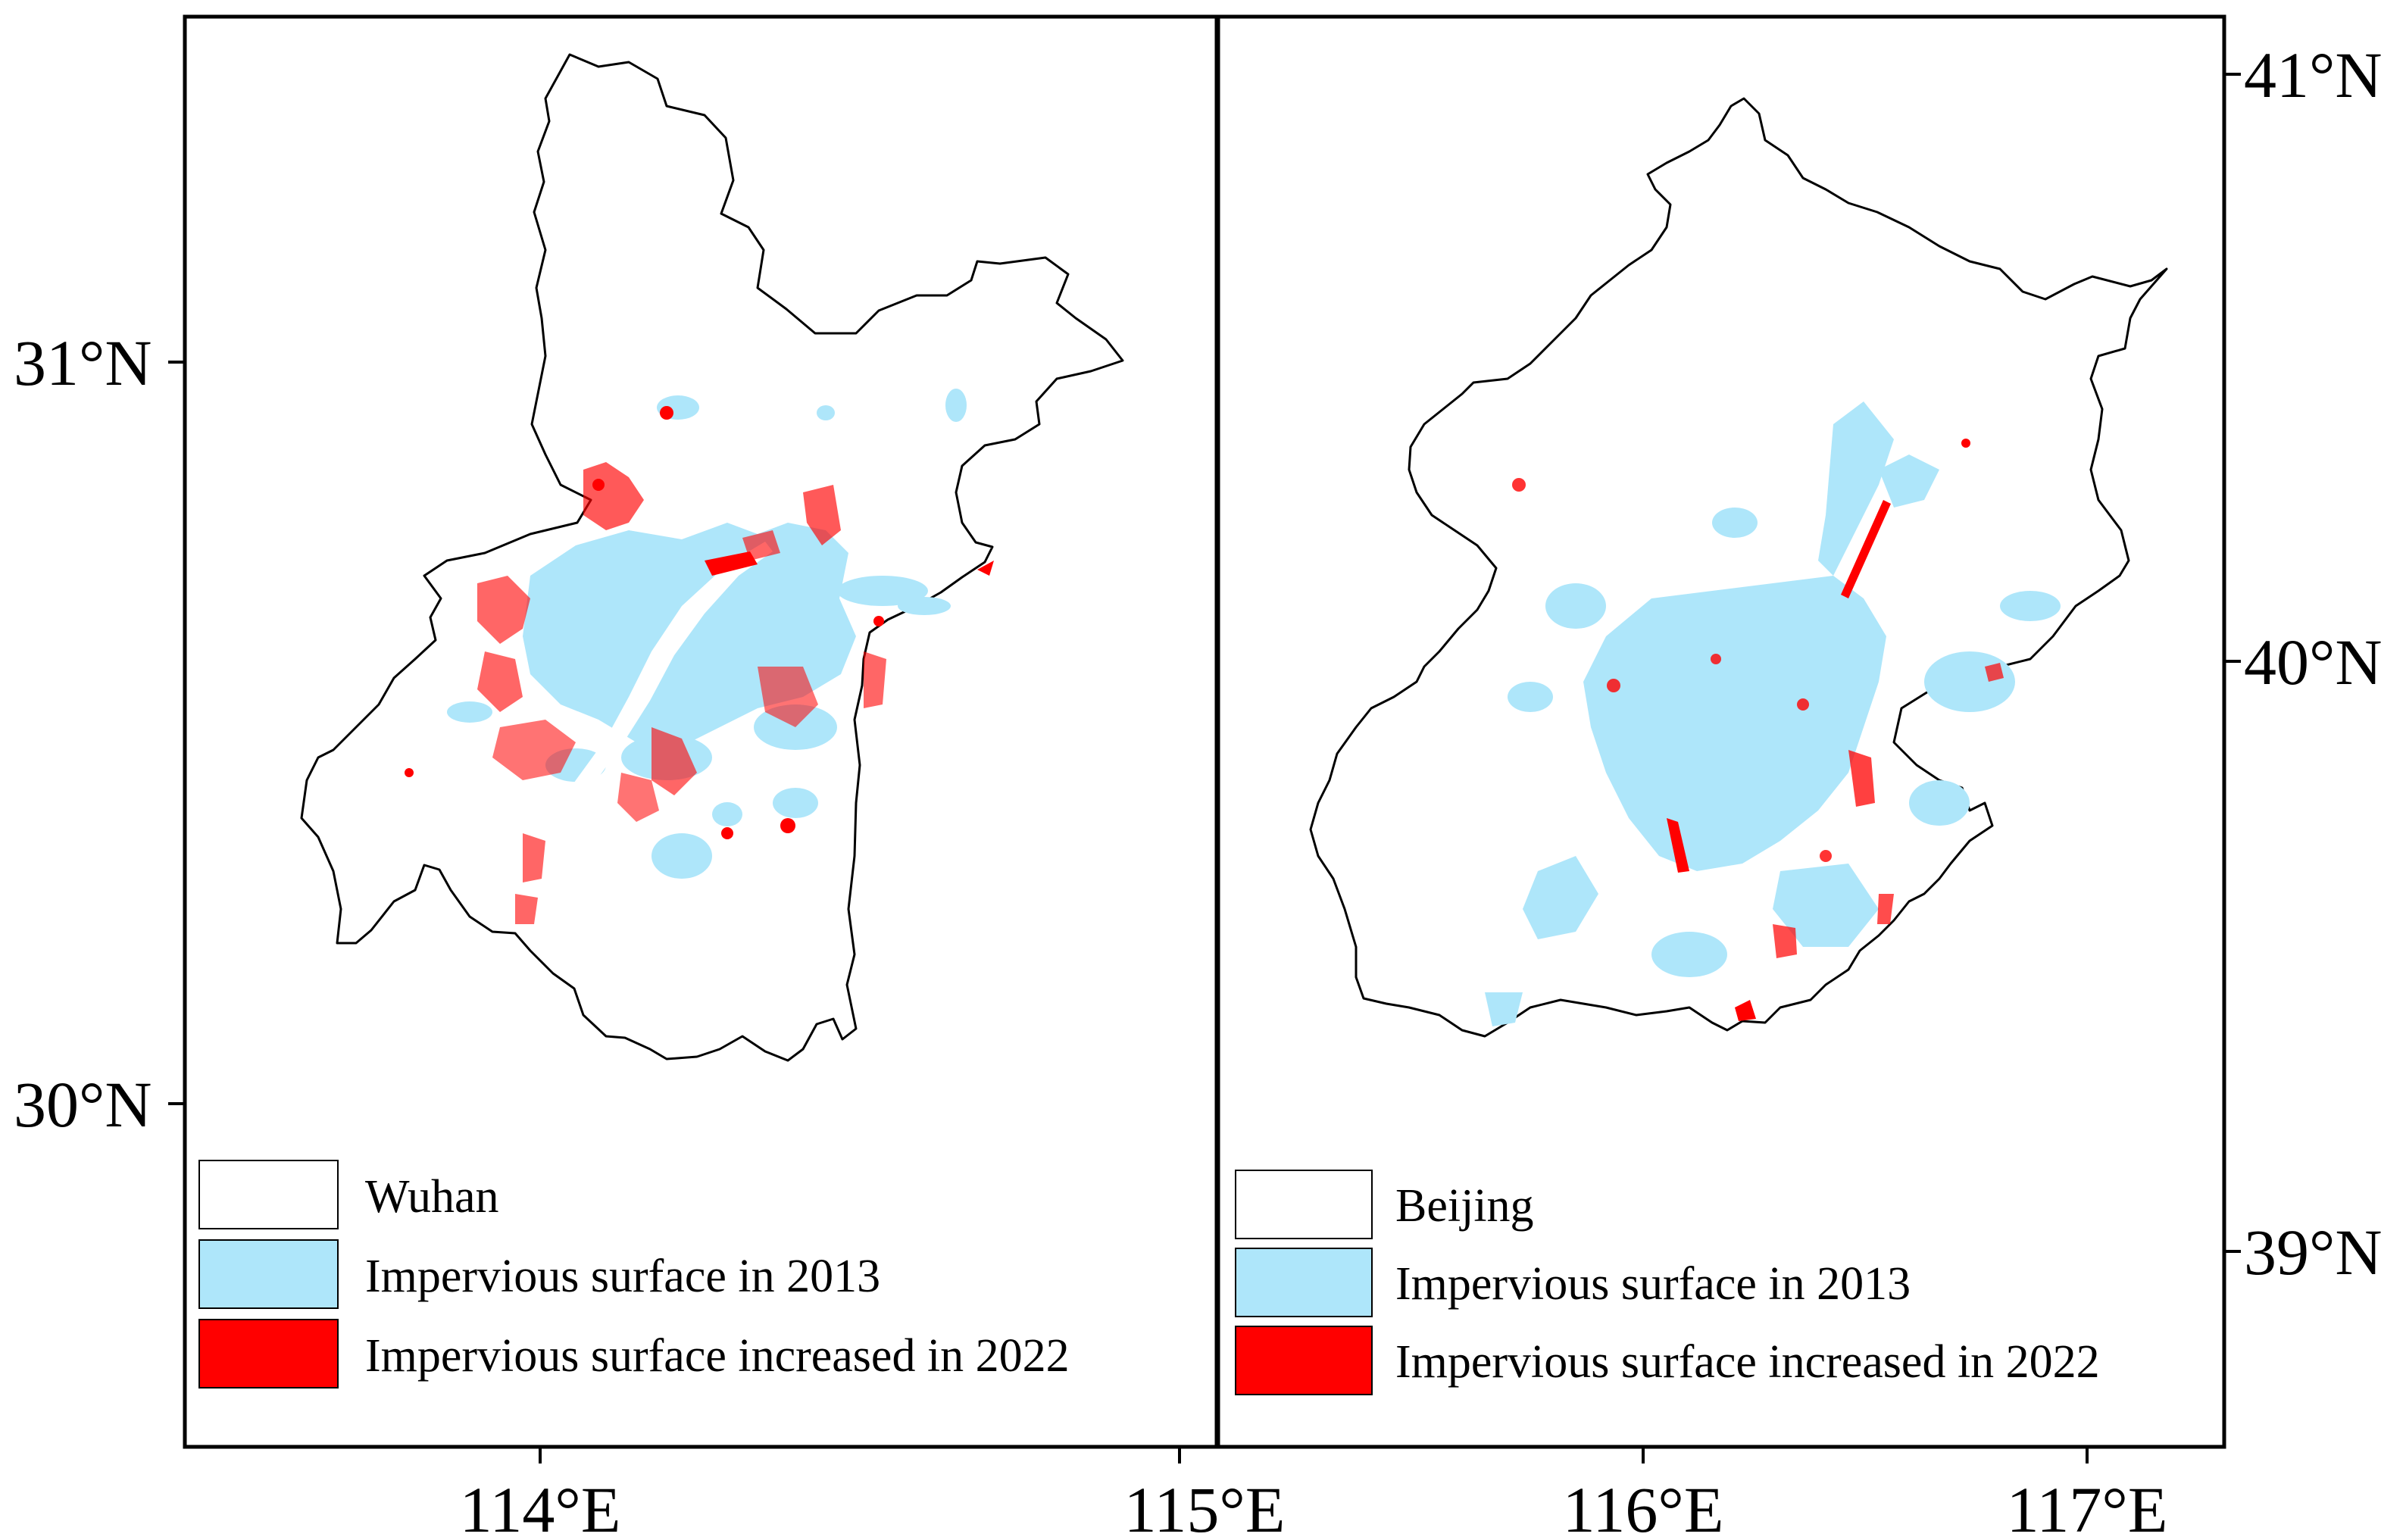 The image size is (2406, 1540). I want to click on beijing-legend-swatch-2013, so click(1304, 1282).